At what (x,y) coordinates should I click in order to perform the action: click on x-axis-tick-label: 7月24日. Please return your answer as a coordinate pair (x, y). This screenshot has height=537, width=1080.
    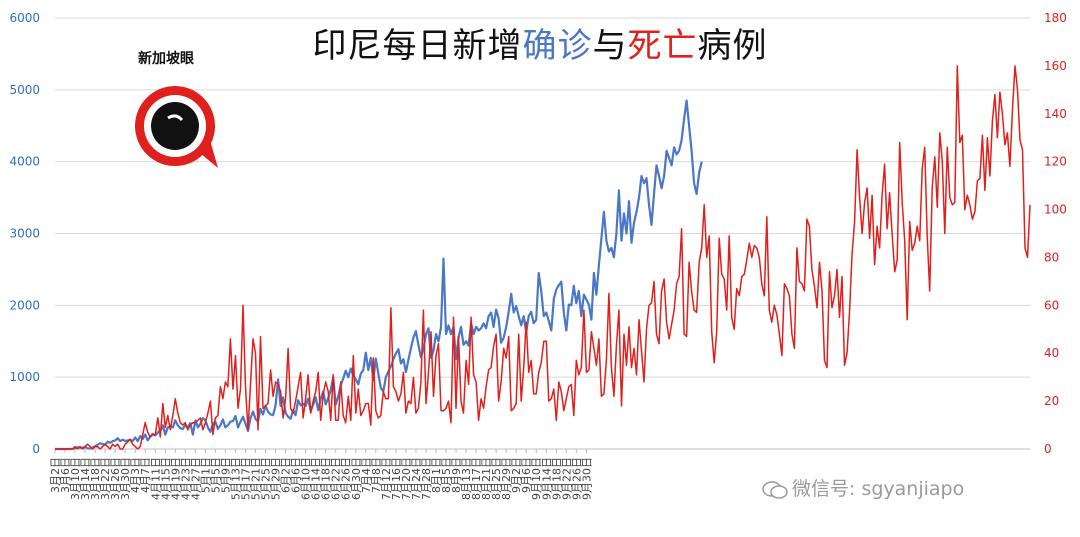
    Looking at the image, I should click on (416, 478).